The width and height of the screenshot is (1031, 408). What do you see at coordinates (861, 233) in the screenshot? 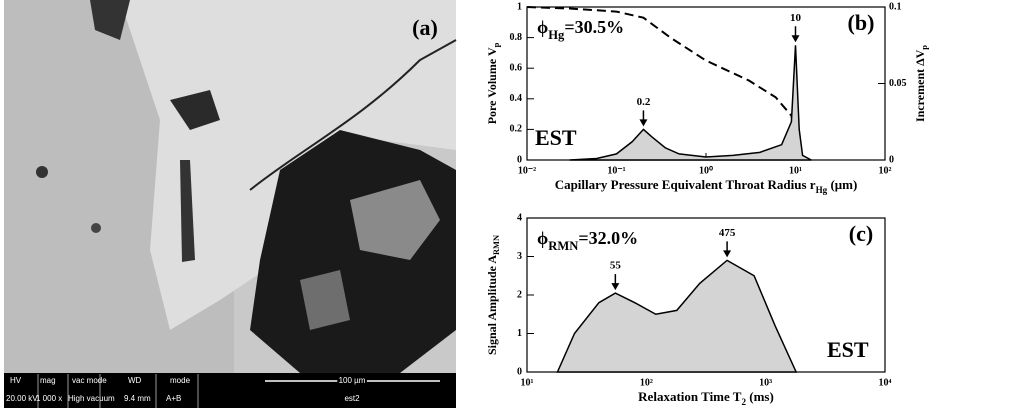
I see `panel-label: (c)` at bounding box center [861, 233].